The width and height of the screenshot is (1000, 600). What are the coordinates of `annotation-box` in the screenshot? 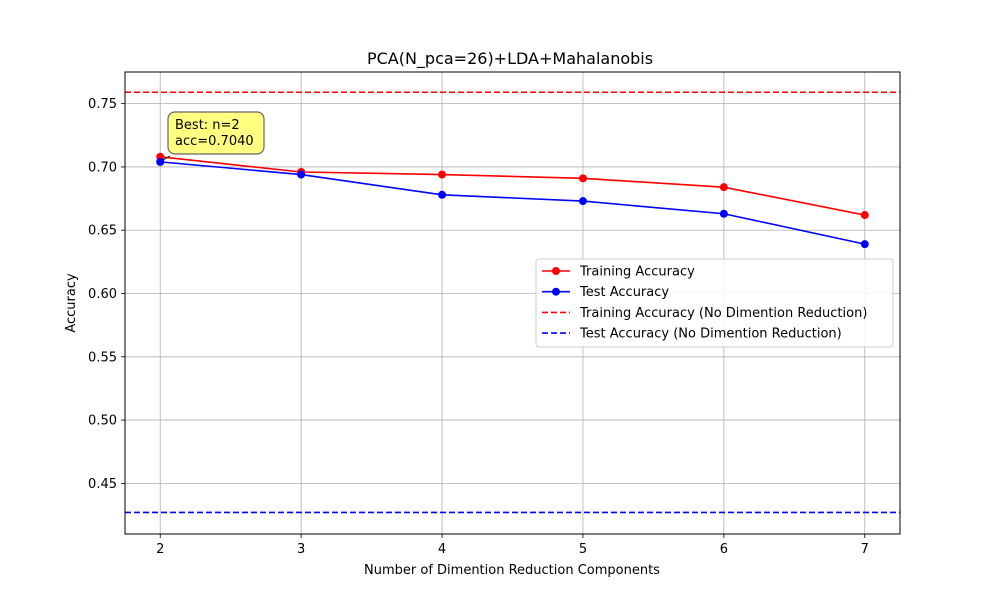 It's located at (216, 133).